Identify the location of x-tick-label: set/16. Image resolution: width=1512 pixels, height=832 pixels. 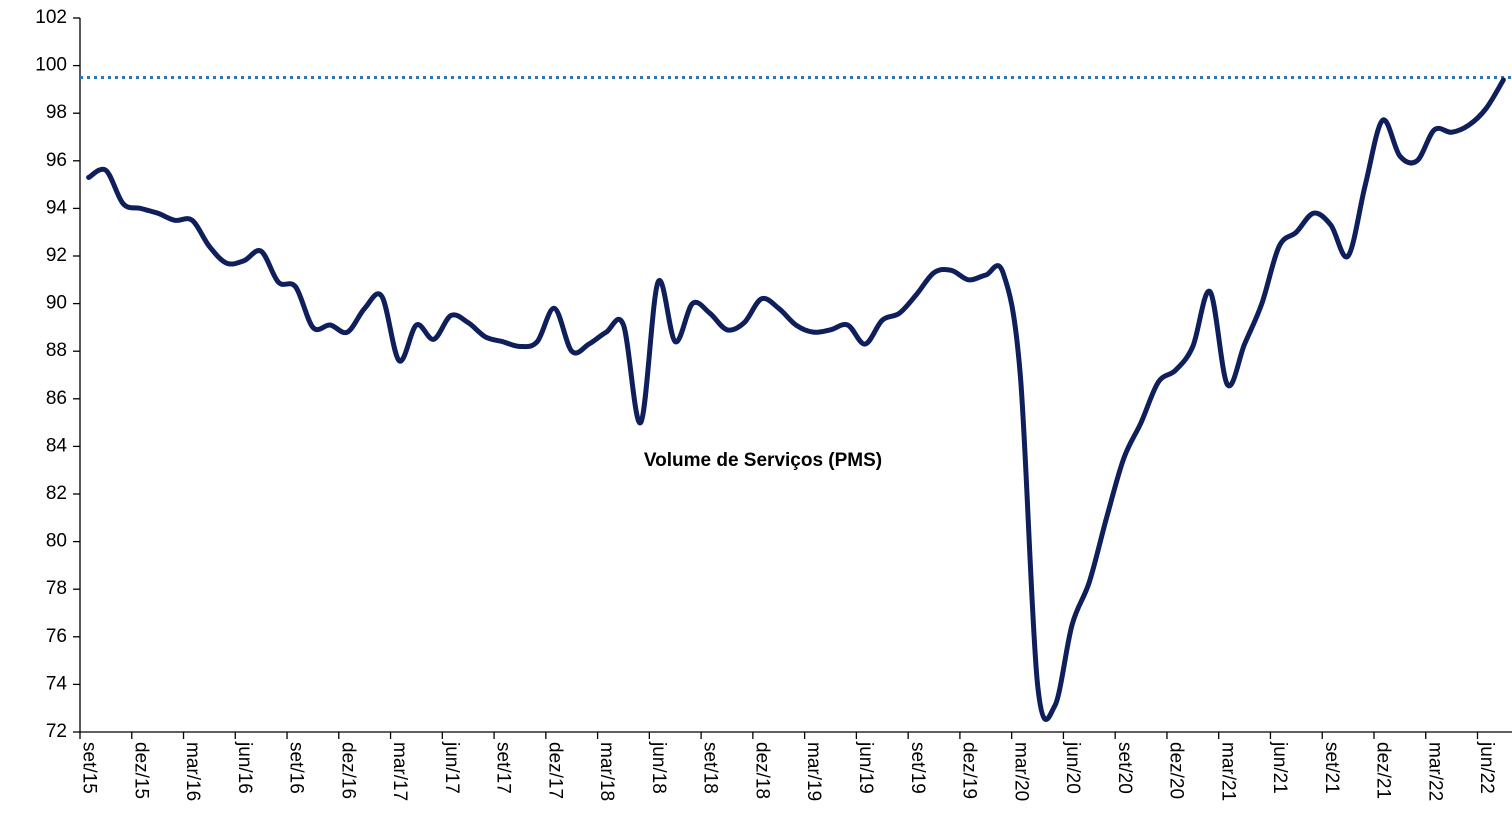
(296, 768).